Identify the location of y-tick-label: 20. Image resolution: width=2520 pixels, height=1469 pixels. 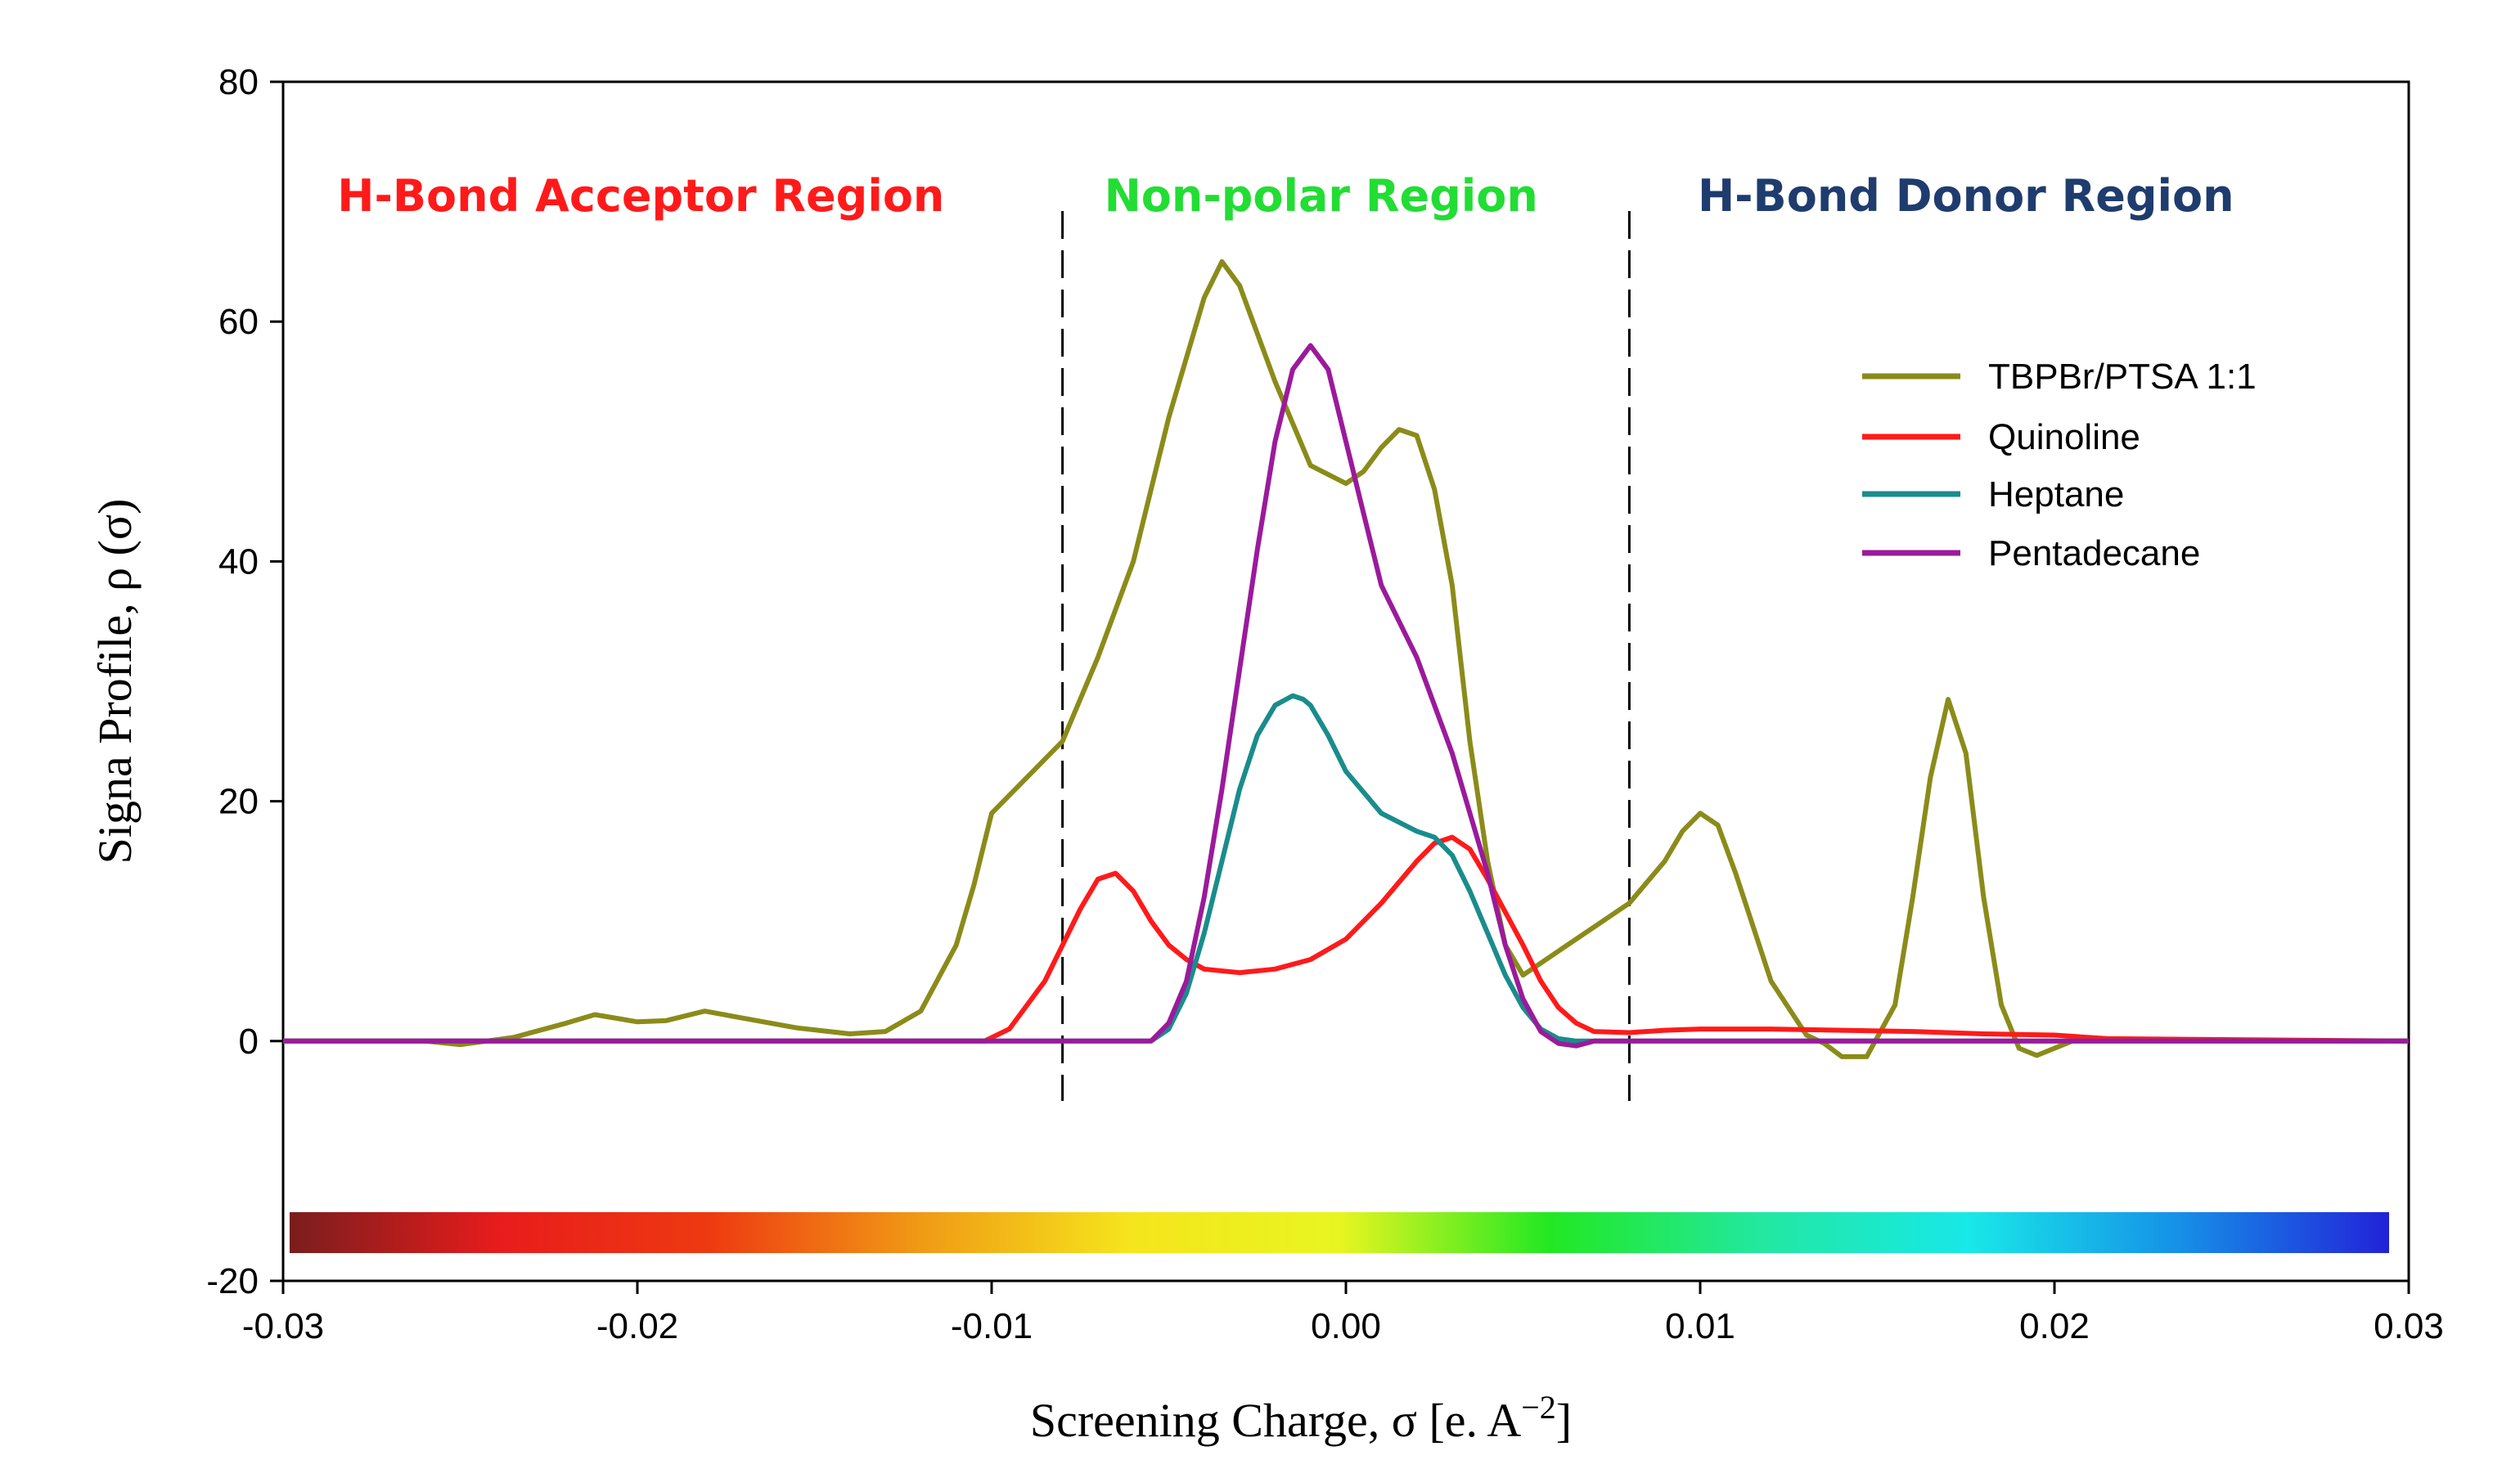
(239, 802).